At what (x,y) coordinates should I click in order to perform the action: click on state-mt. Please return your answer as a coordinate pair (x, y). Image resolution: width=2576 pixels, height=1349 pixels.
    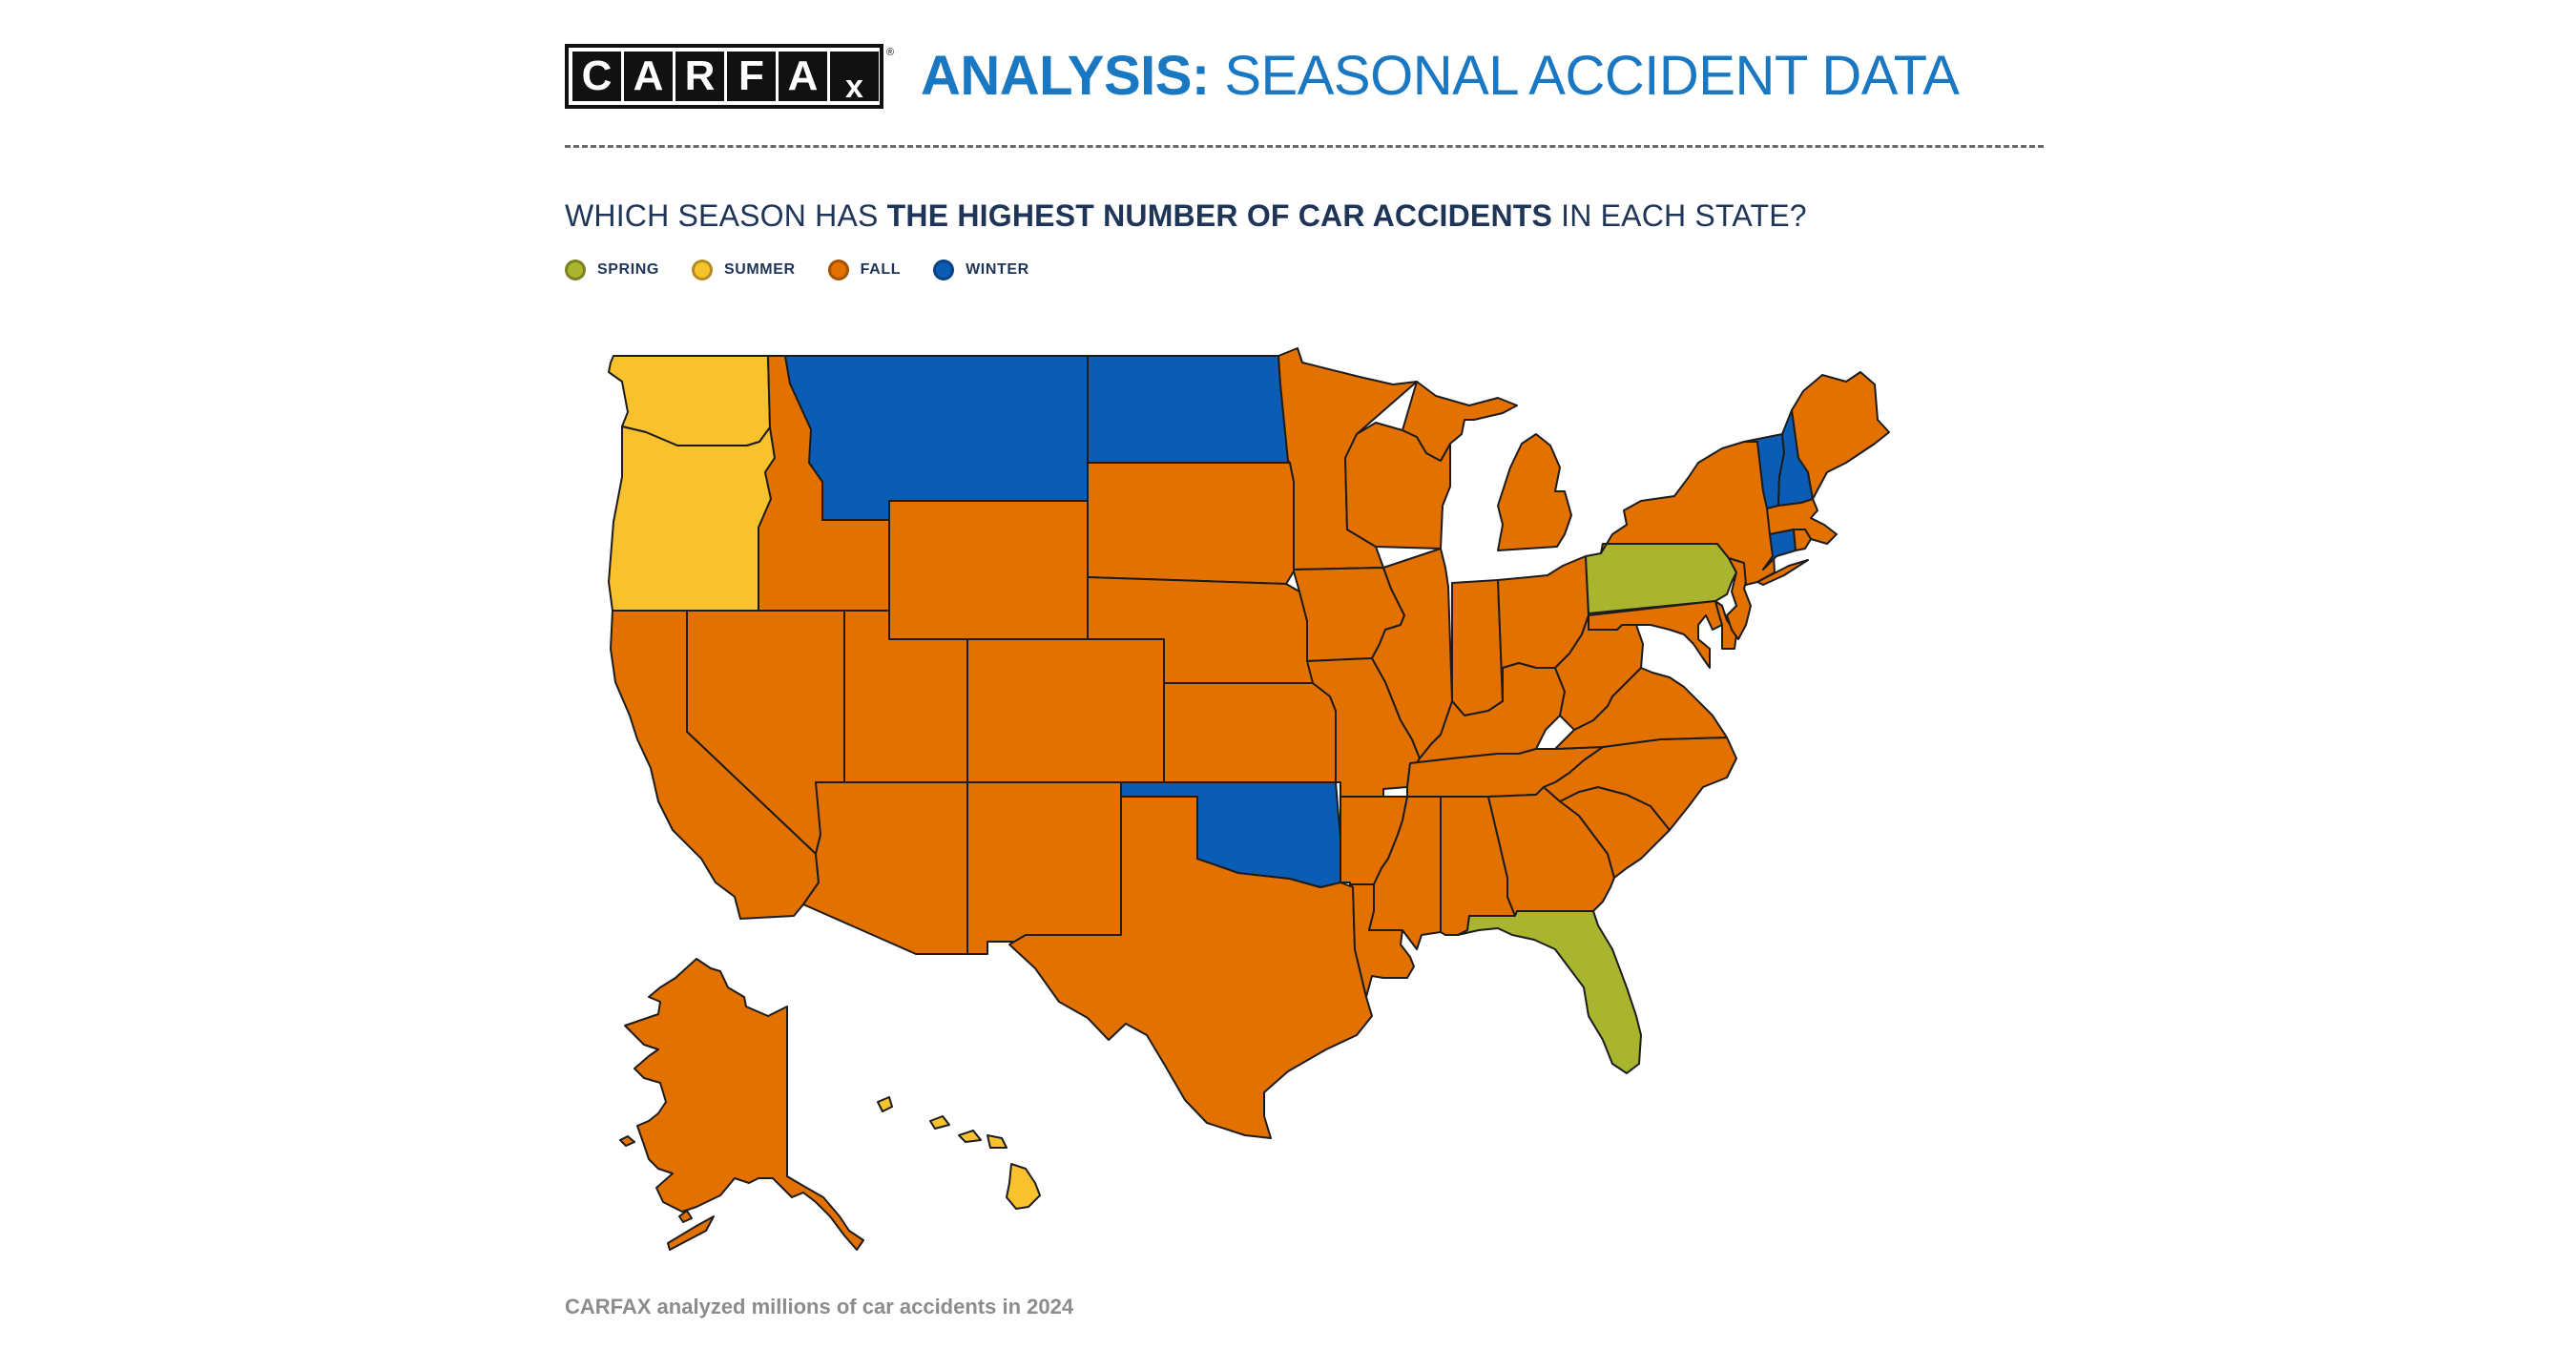
    Looking at the image, I should click on (936, 439).